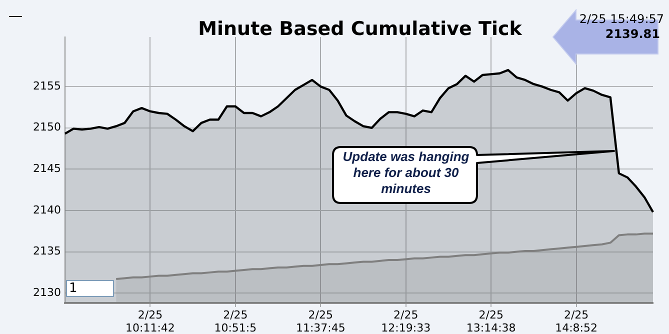 The image size is (669, 334). What do you see at coordinates (621, 19) in the screenshot?
I see `text: 2/25 15:49:57` at bounding box center [621, 19].